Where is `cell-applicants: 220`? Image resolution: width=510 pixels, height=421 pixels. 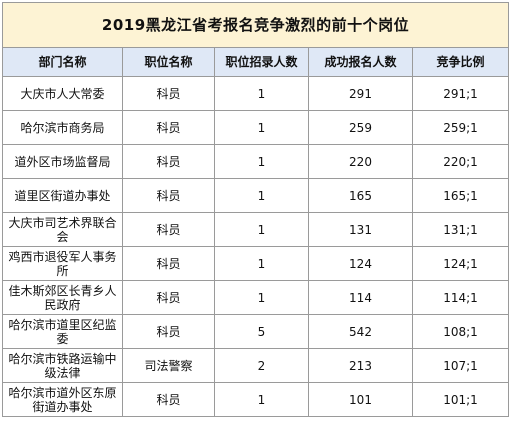 cell-applicants: 220 is located at coordinates (360, 161).